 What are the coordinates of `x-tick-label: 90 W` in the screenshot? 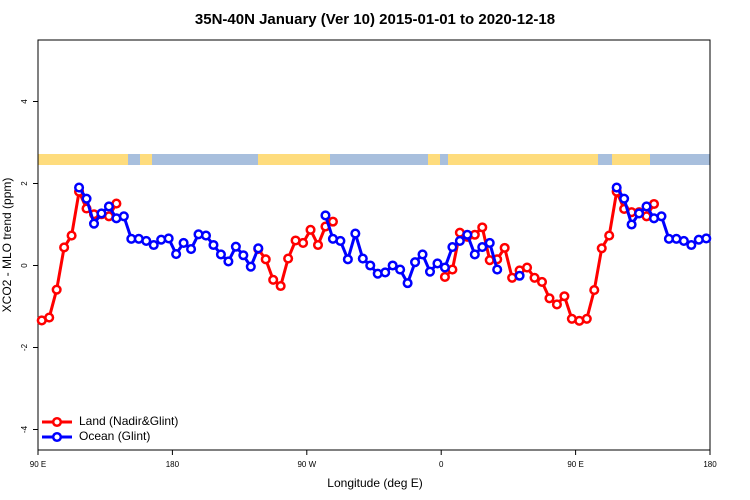 It's located at (306, 464).